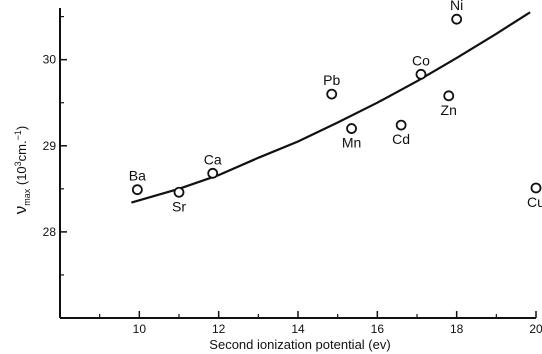 The height and width of the screenshot is (354, 542). Describe the element at coordinates (378, 329) in the screenshot. I see `x-tick-label: 16` at that location.